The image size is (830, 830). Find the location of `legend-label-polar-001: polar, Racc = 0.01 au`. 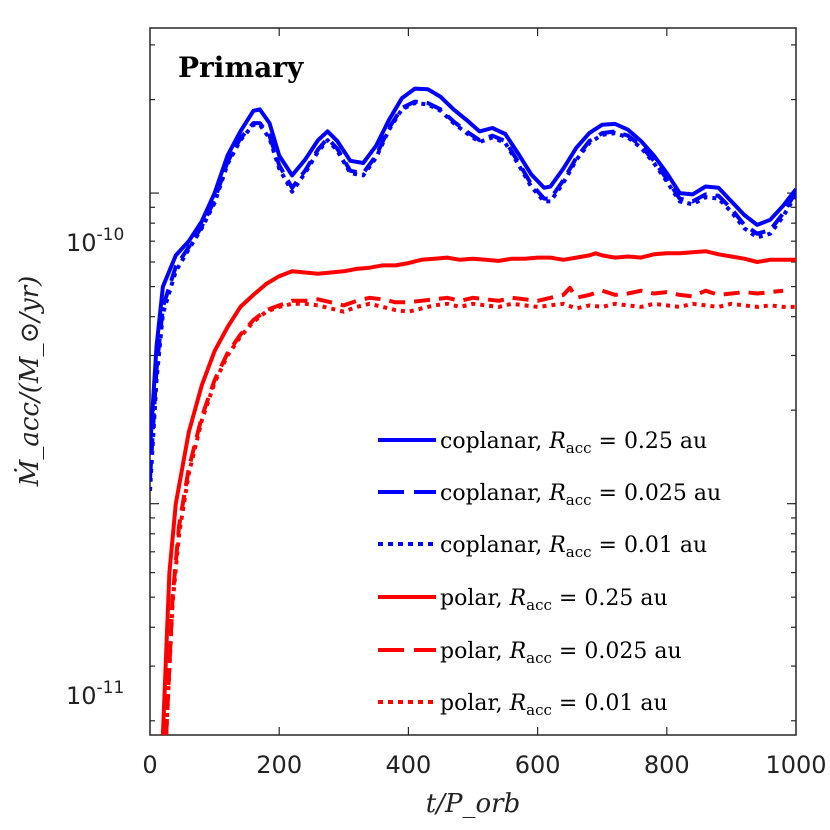

legend-label-polar-001: polar, Racc = 0.01 au is located at coordinates (554, 705).